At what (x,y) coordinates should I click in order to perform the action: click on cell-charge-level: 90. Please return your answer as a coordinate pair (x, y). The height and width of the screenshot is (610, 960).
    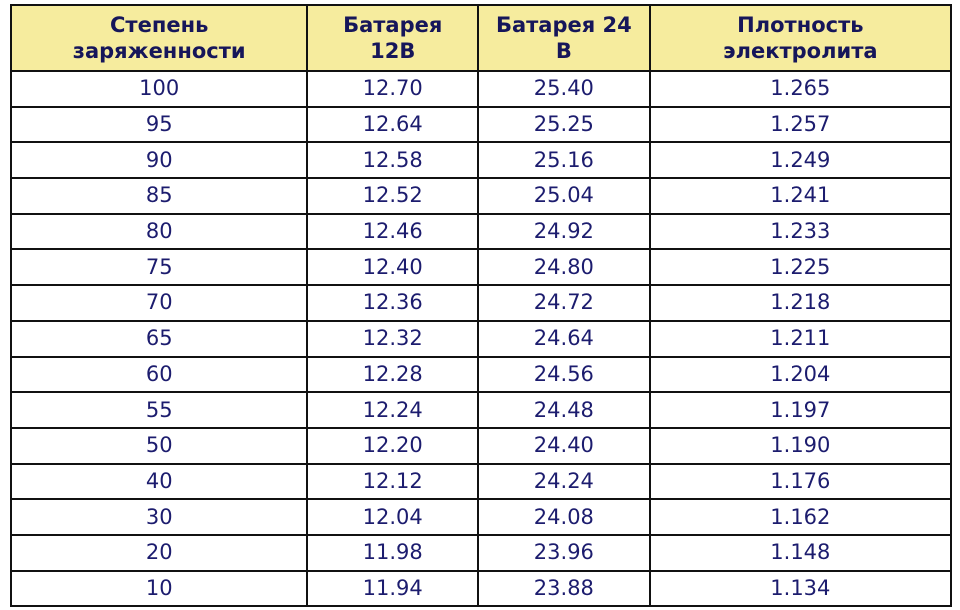
    Looking at the image, I should click on (159, 160).